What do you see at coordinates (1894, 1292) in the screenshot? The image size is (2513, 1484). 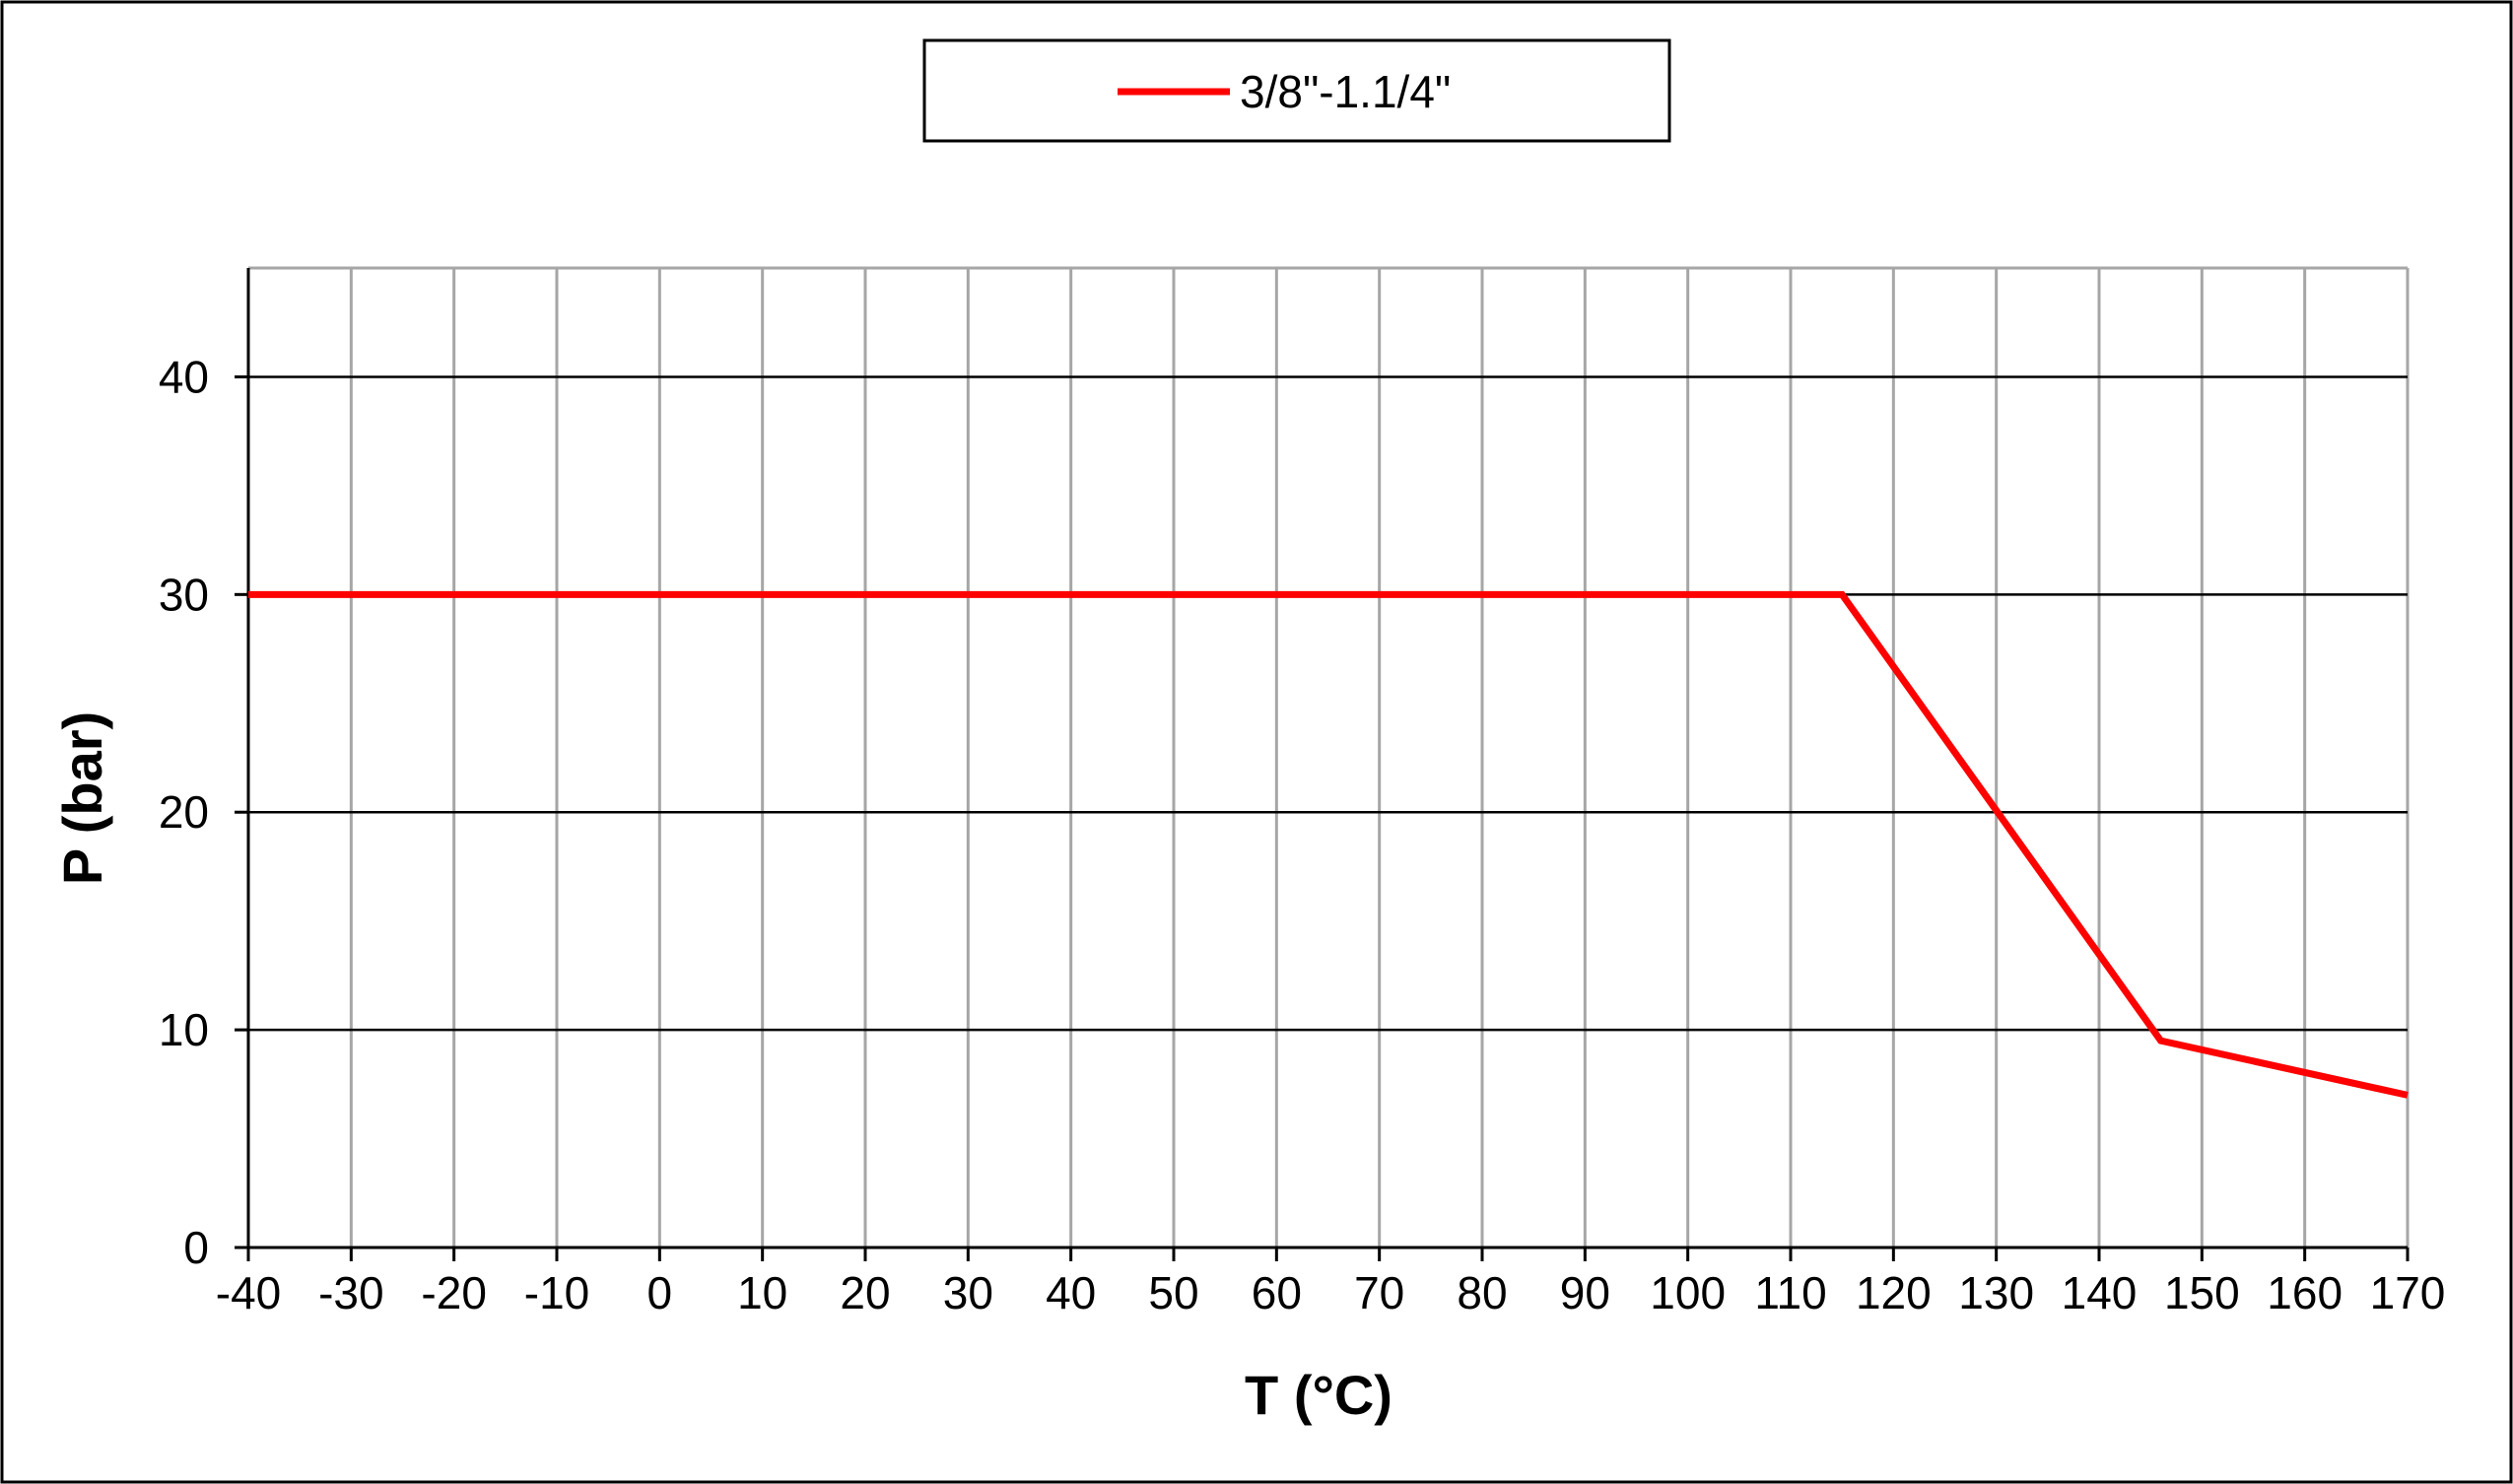 I see `x-tick-label: 120` at bounding box center [1894, 1292].